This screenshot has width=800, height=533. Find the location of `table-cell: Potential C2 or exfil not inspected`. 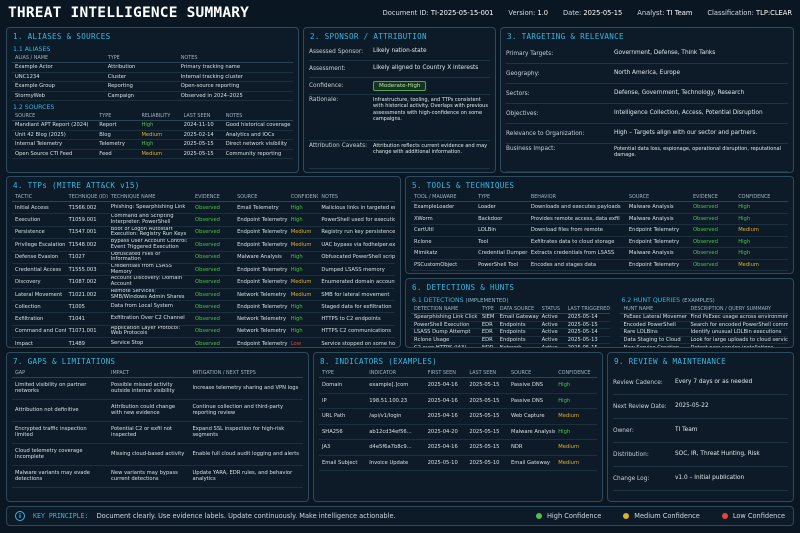

table-cell: Potential C2 or exfil not inspected is located at coordinates (149, 432).